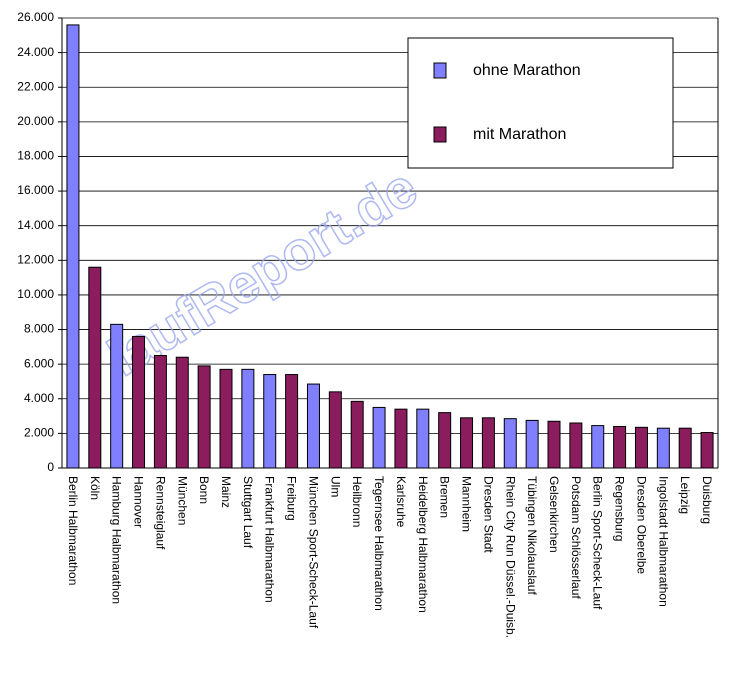 This screenshot has width=740, height=680. What do you see at coordinates (35, 156) in the screenshot?
I see `y-tick-label: 18.000` at bounding box center [35, 156].